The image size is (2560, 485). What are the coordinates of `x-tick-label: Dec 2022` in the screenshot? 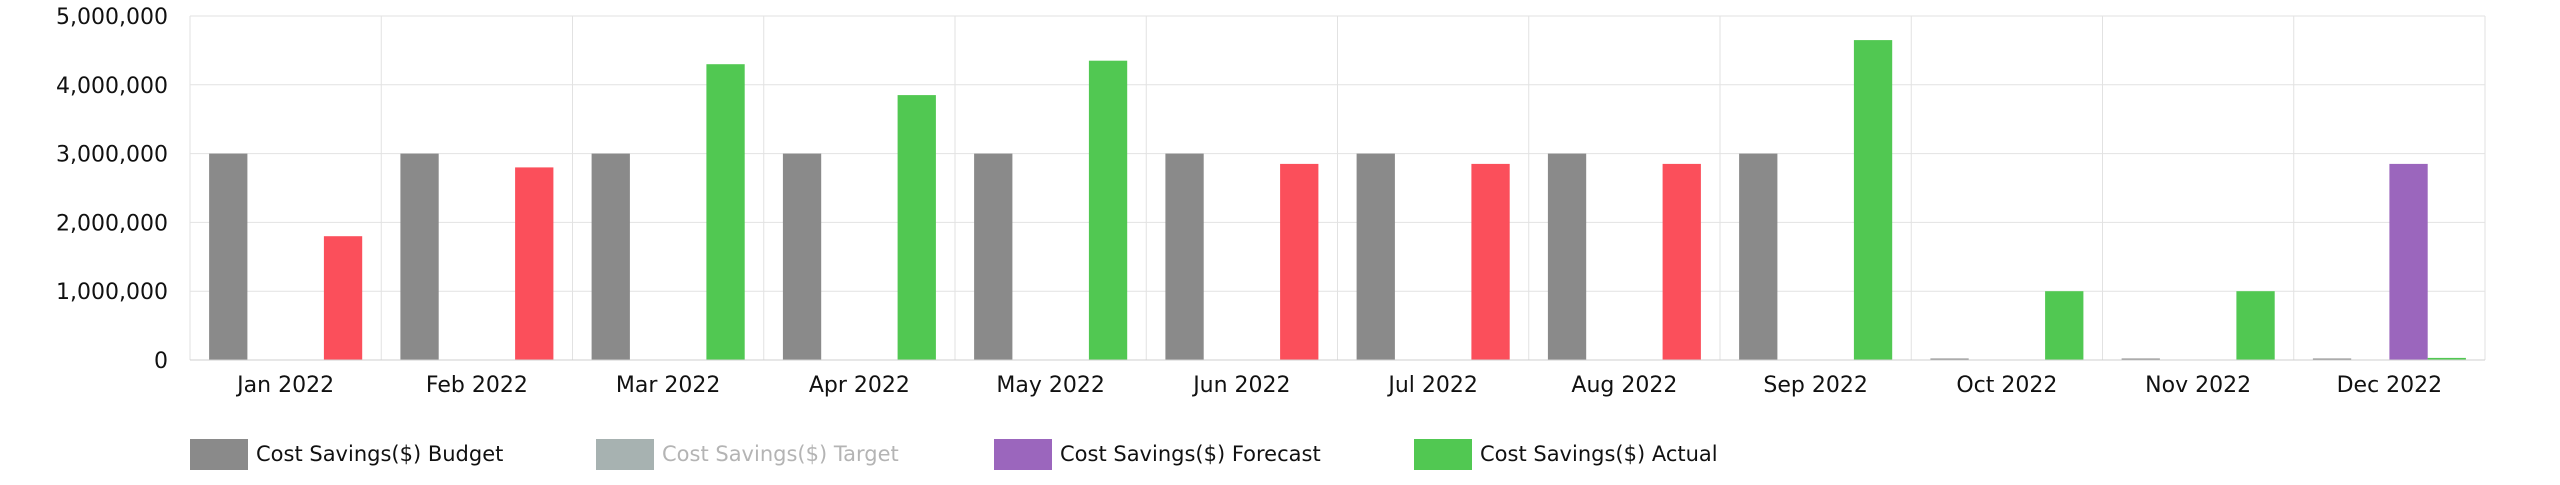 It's located at (2390, 385).